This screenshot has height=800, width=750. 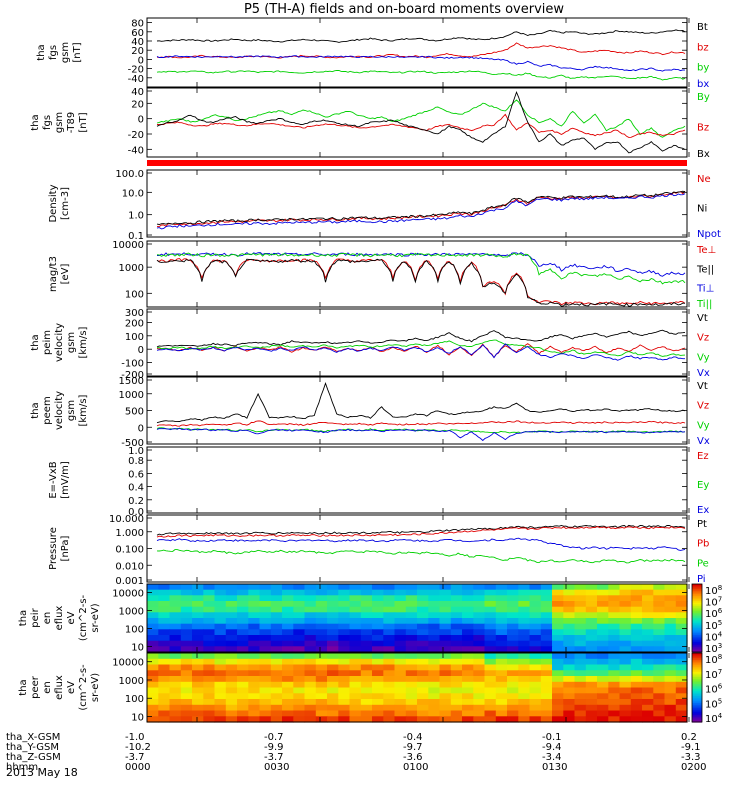 I want to click on ytick-label: 10000, so click(x=128, y=663).